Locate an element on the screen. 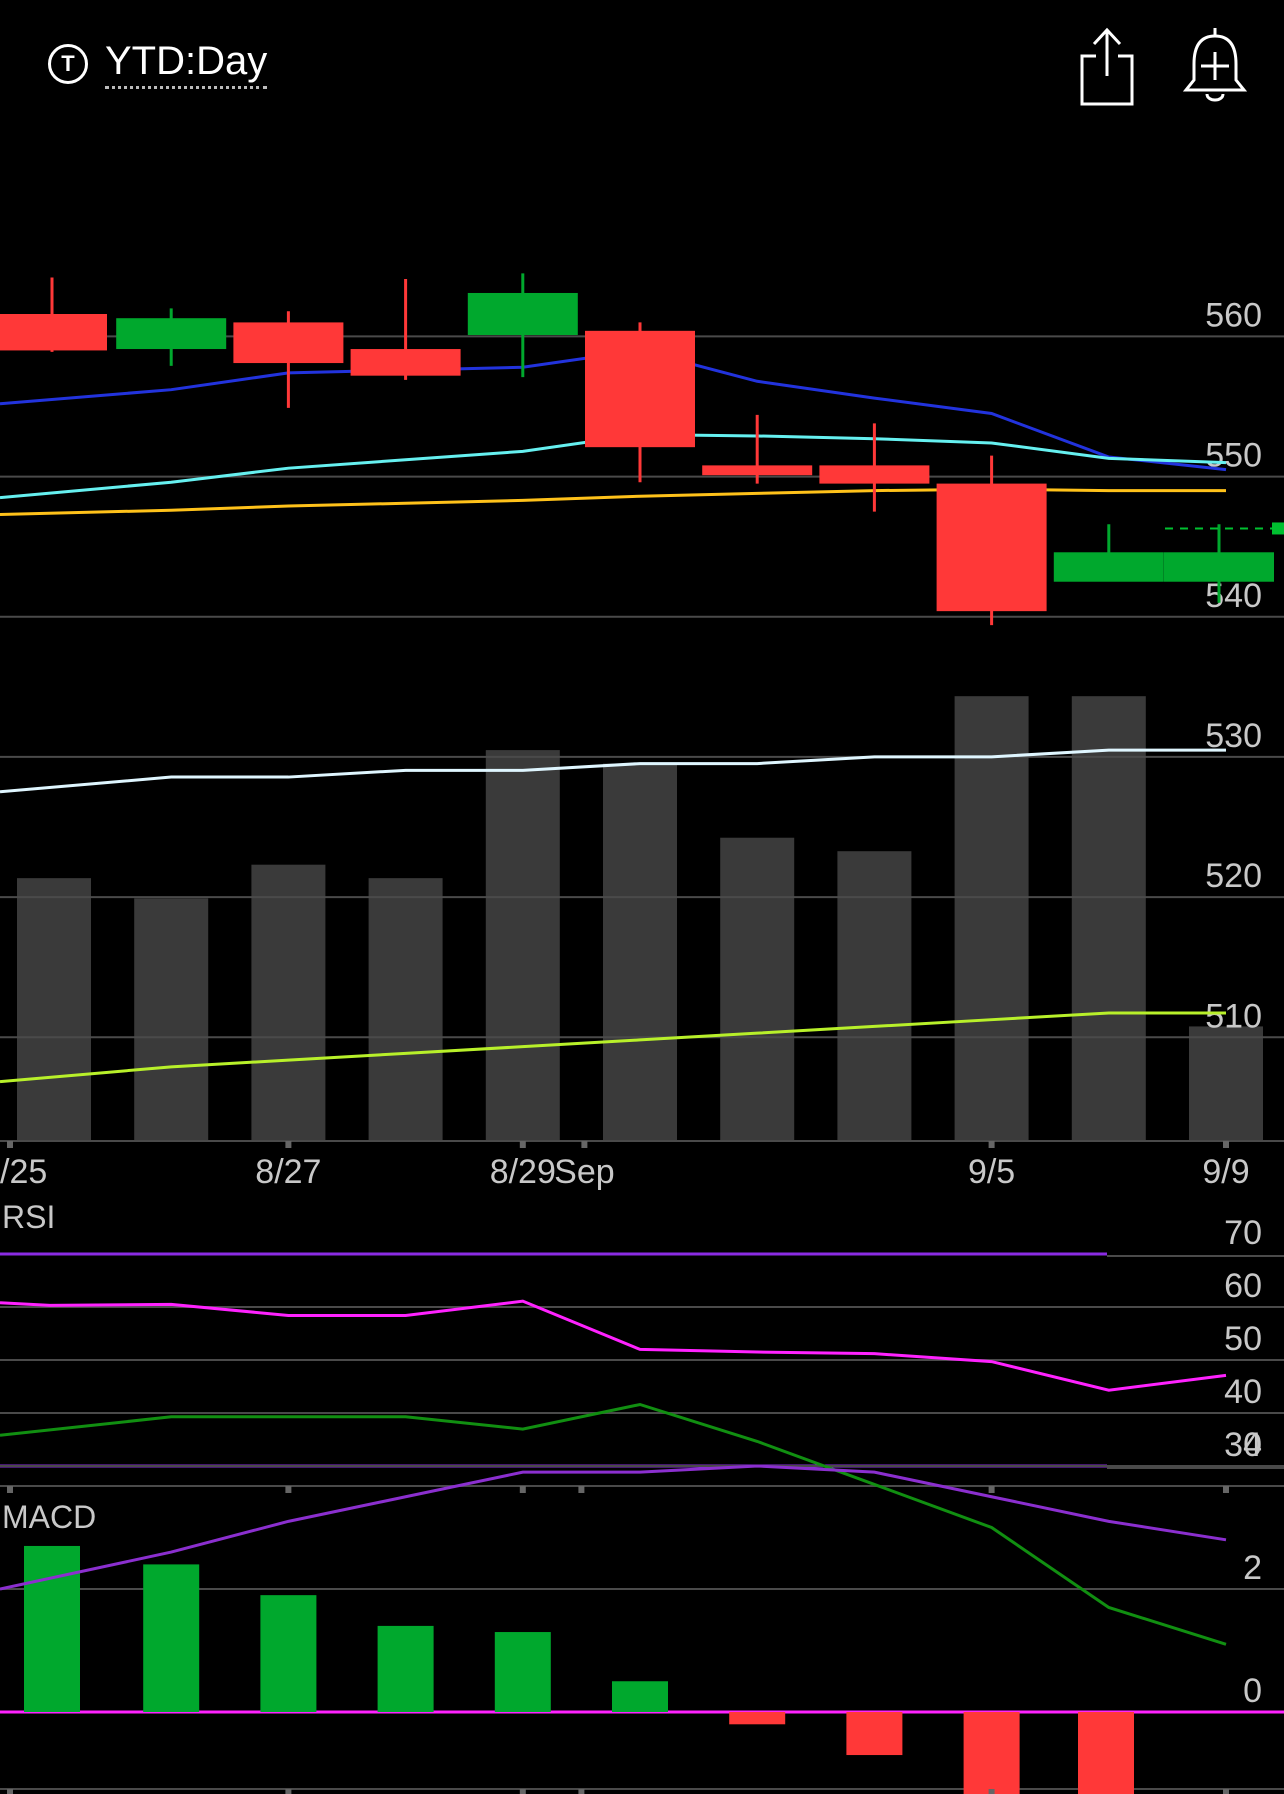  share-button is located at coordinates (1107, 66).